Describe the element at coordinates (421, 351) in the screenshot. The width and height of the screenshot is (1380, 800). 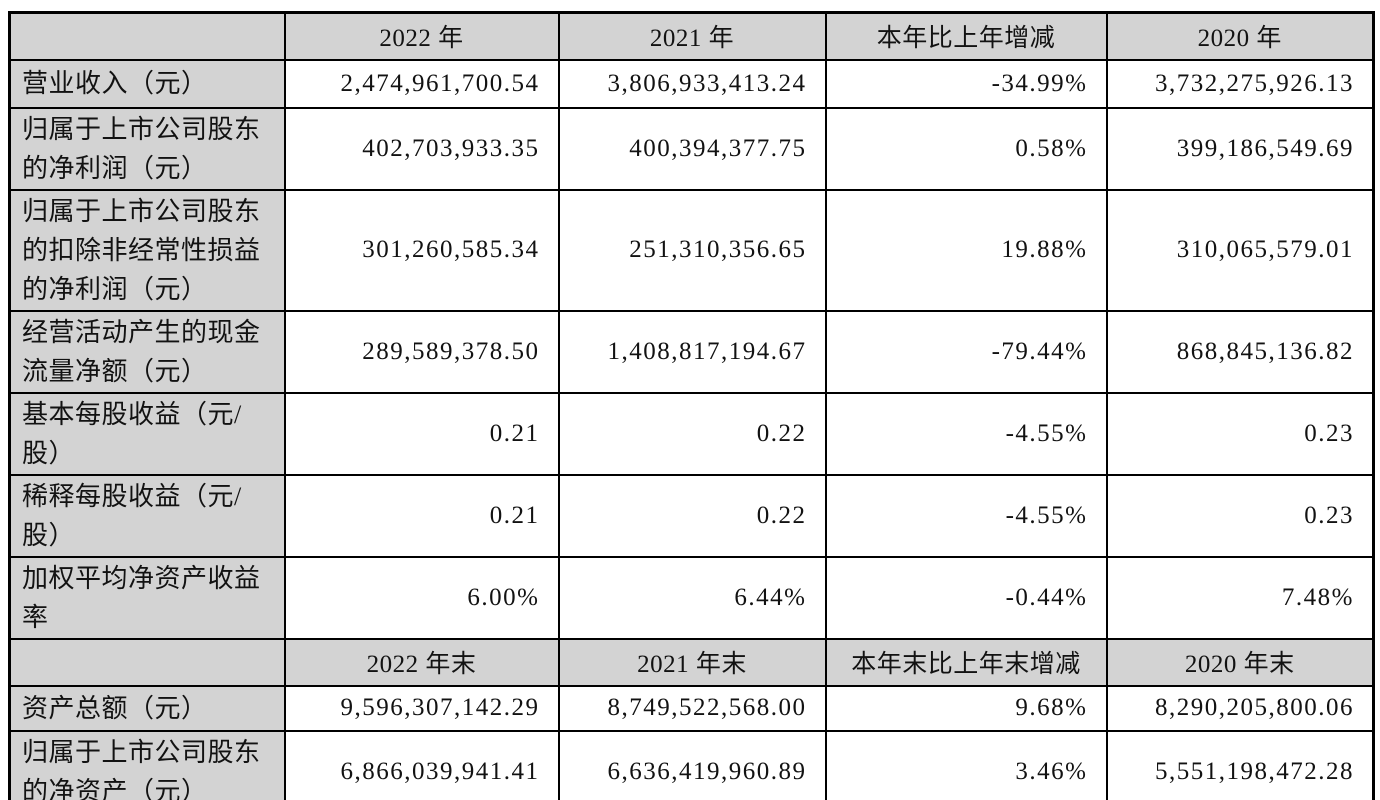
I see `value-2022: 289,589,378.50` at that location.